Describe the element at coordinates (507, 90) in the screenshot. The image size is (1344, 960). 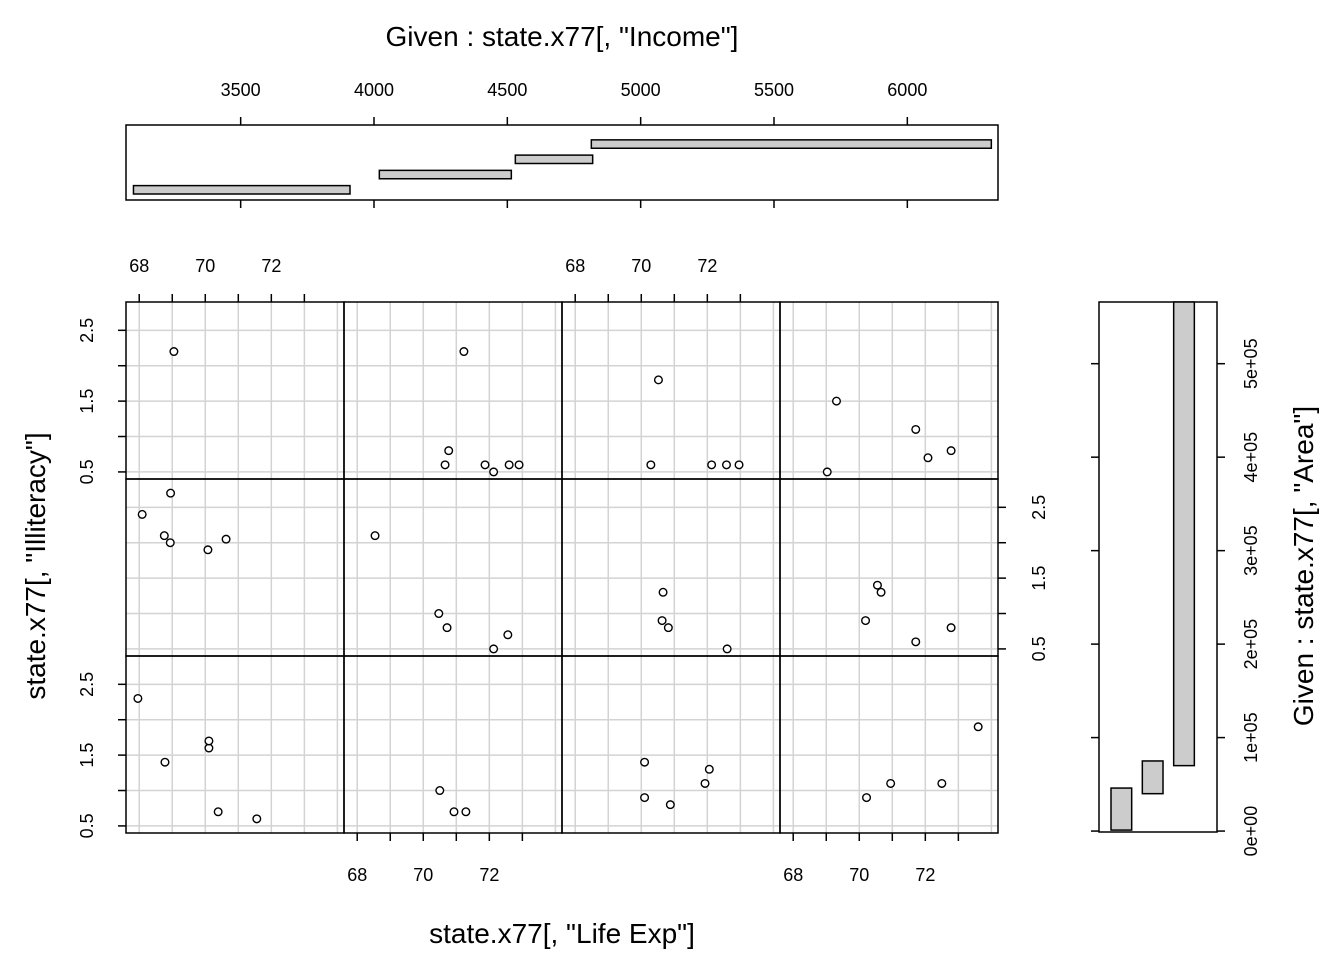
I see `income-tick-label: 4500` at that location.